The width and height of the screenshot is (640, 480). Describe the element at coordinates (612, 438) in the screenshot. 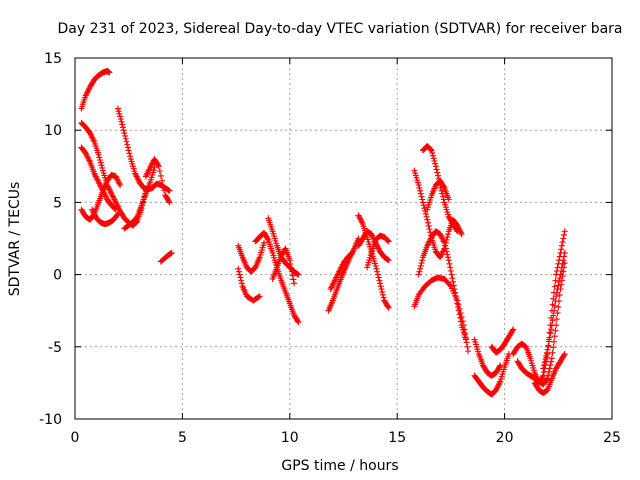

I see `x-tick-label: 25` at that location.